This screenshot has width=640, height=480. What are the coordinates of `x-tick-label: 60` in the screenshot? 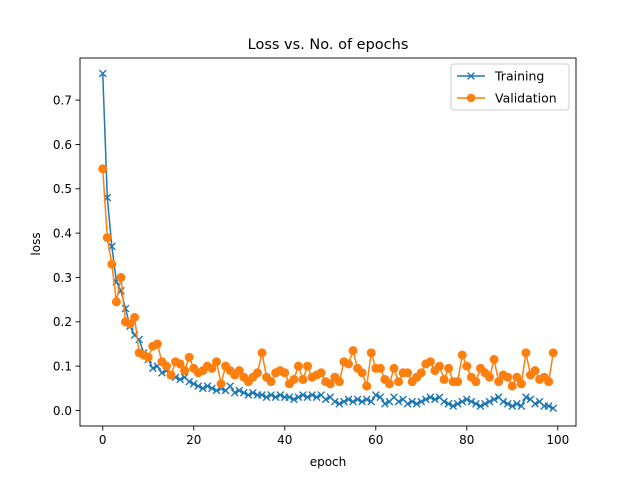 It's located at (375, 440).